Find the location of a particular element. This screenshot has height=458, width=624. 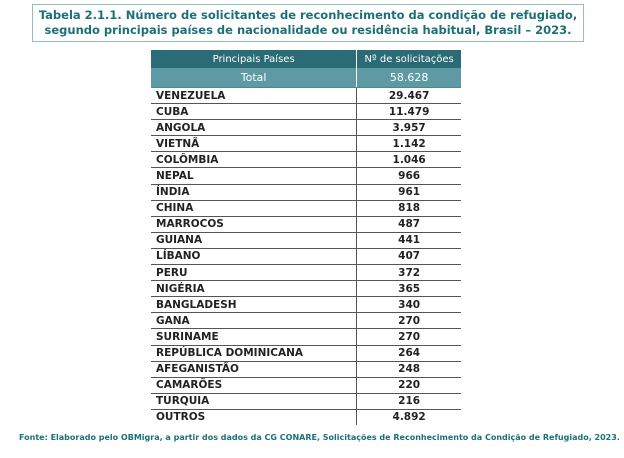

table-row: ANGOLA 3.957 is located at coordinates (306, 128).